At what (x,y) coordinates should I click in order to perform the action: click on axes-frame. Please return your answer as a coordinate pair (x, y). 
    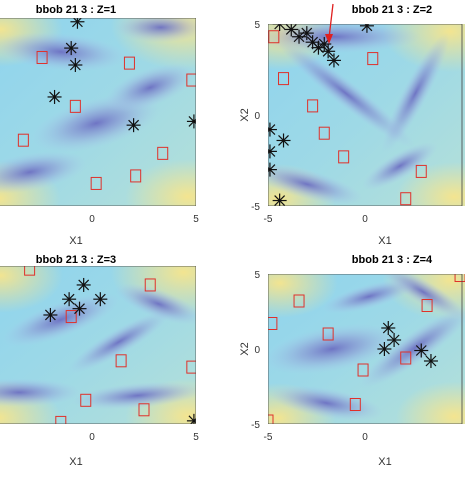
    Looking at the image, I should click on (365, 349).